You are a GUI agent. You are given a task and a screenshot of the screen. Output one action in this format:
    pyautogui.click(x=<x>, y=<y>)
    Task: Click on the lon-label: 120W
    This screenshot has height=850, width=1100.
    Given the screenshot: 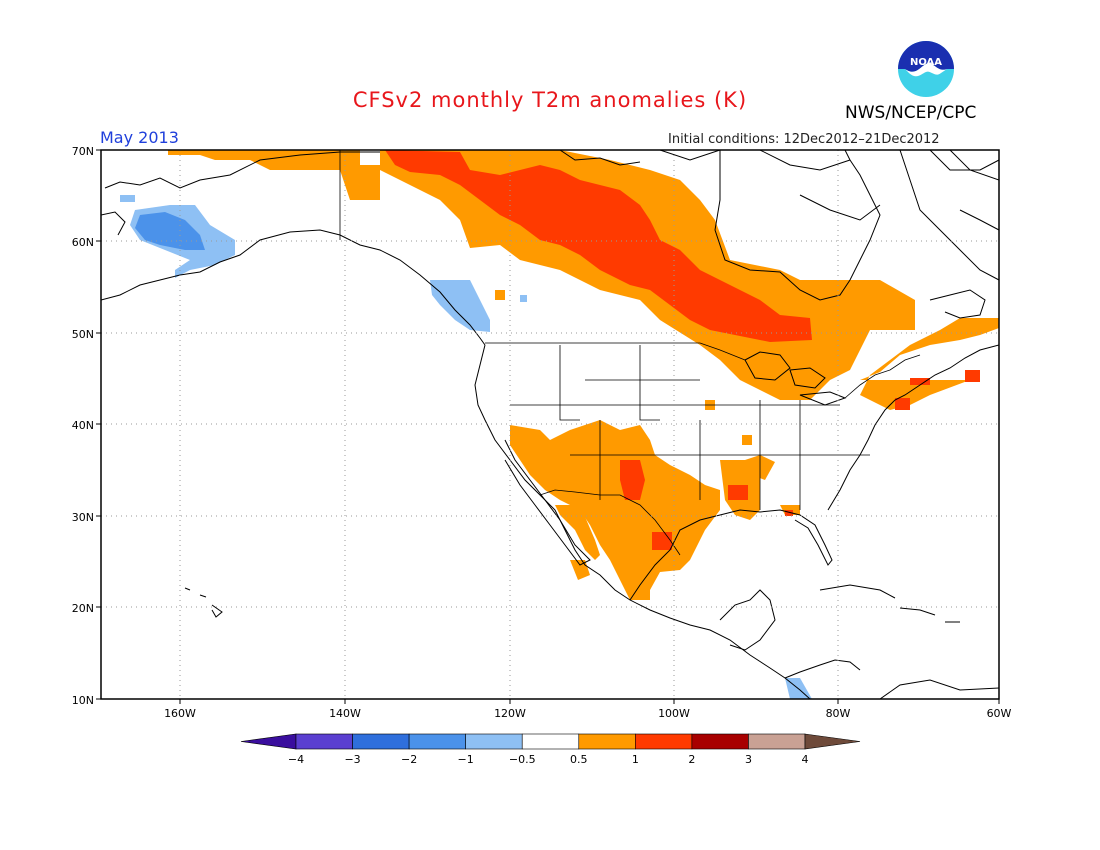 What is the action you would take?
    pyautogui.click(x=510, y=713)
    